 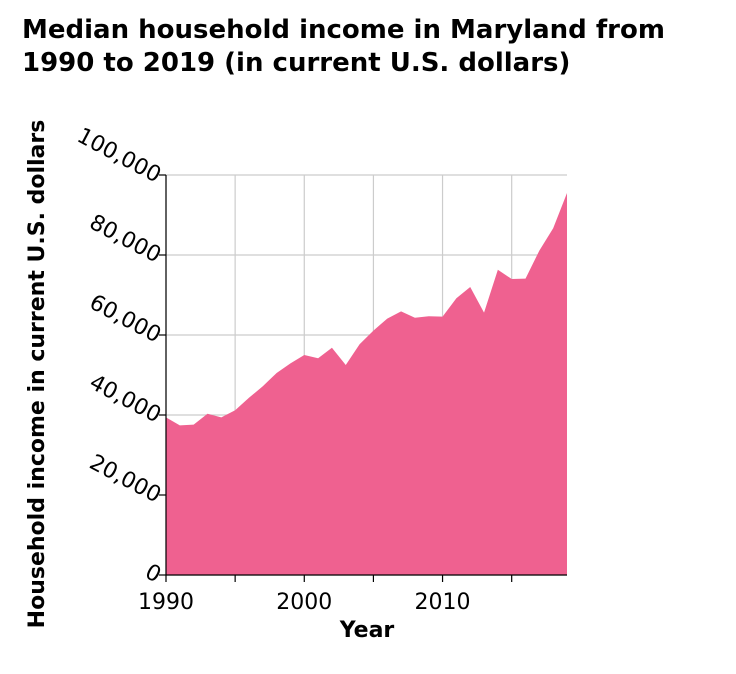 What do you see at coordinates (153, 574) in the screenshot?
I see `y-tick-label: 0` at bounding box center [153, 574].